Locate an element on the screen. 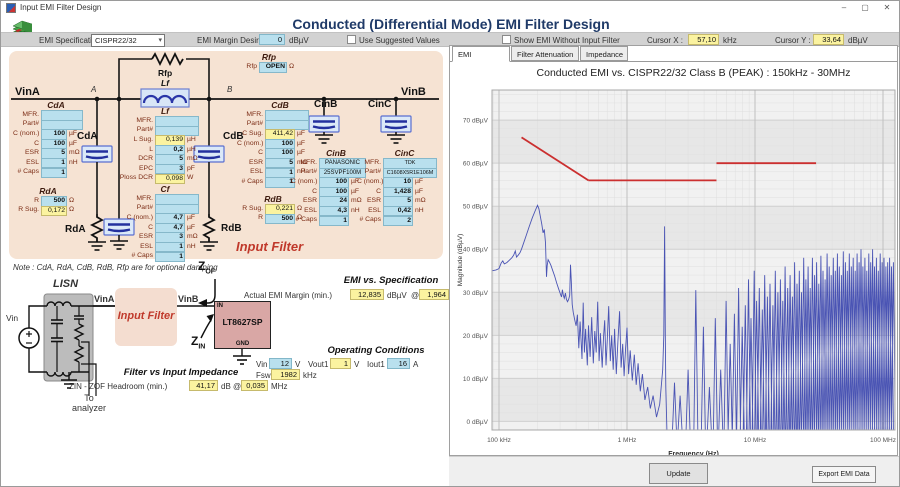 The image size is (900, 487). headroom-label: ZIN - ZOF Headroom (min.) is located at coordinates (118, 386).